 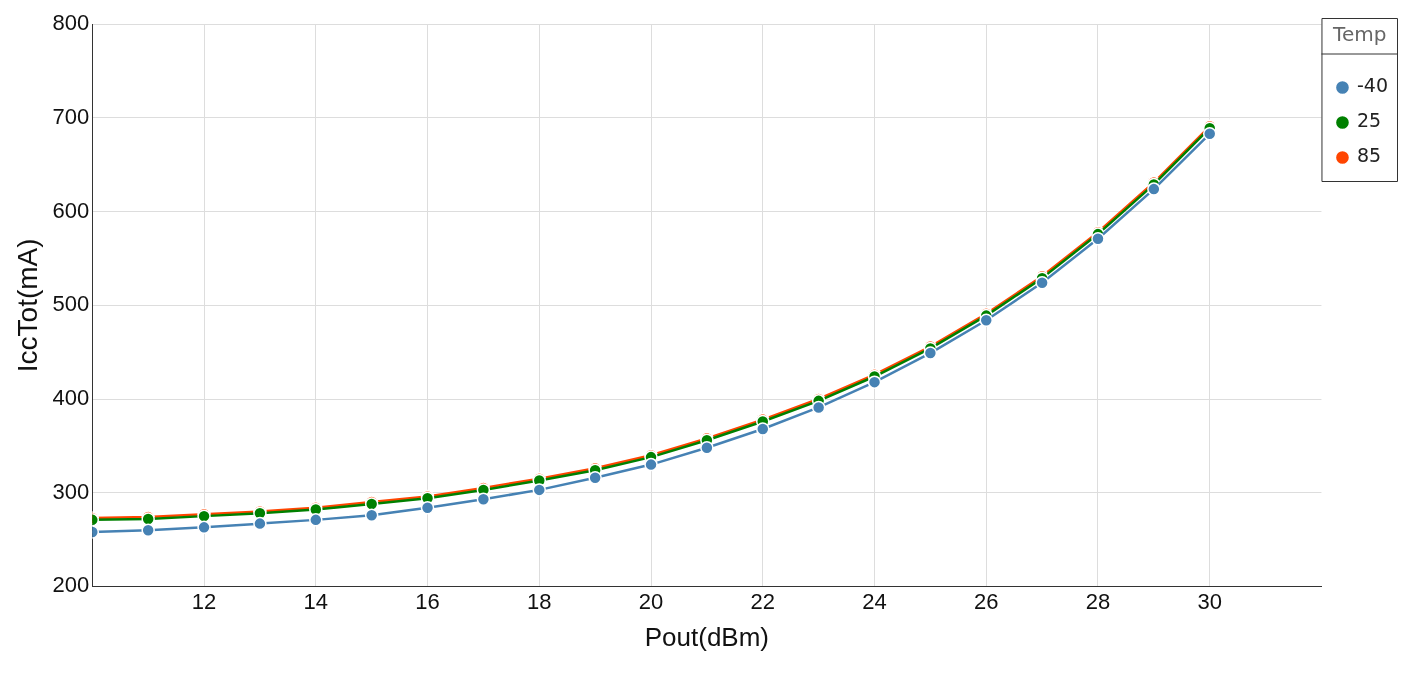 I want to click on x-tick-label: 20, so click(x=651, y=601).